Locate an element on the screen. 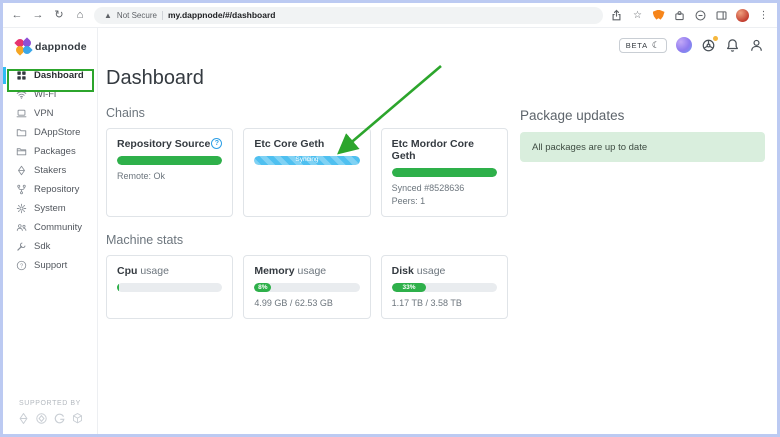 This screenshot has width=780, height=437. grid-icon is located at coordinates (21, 75).